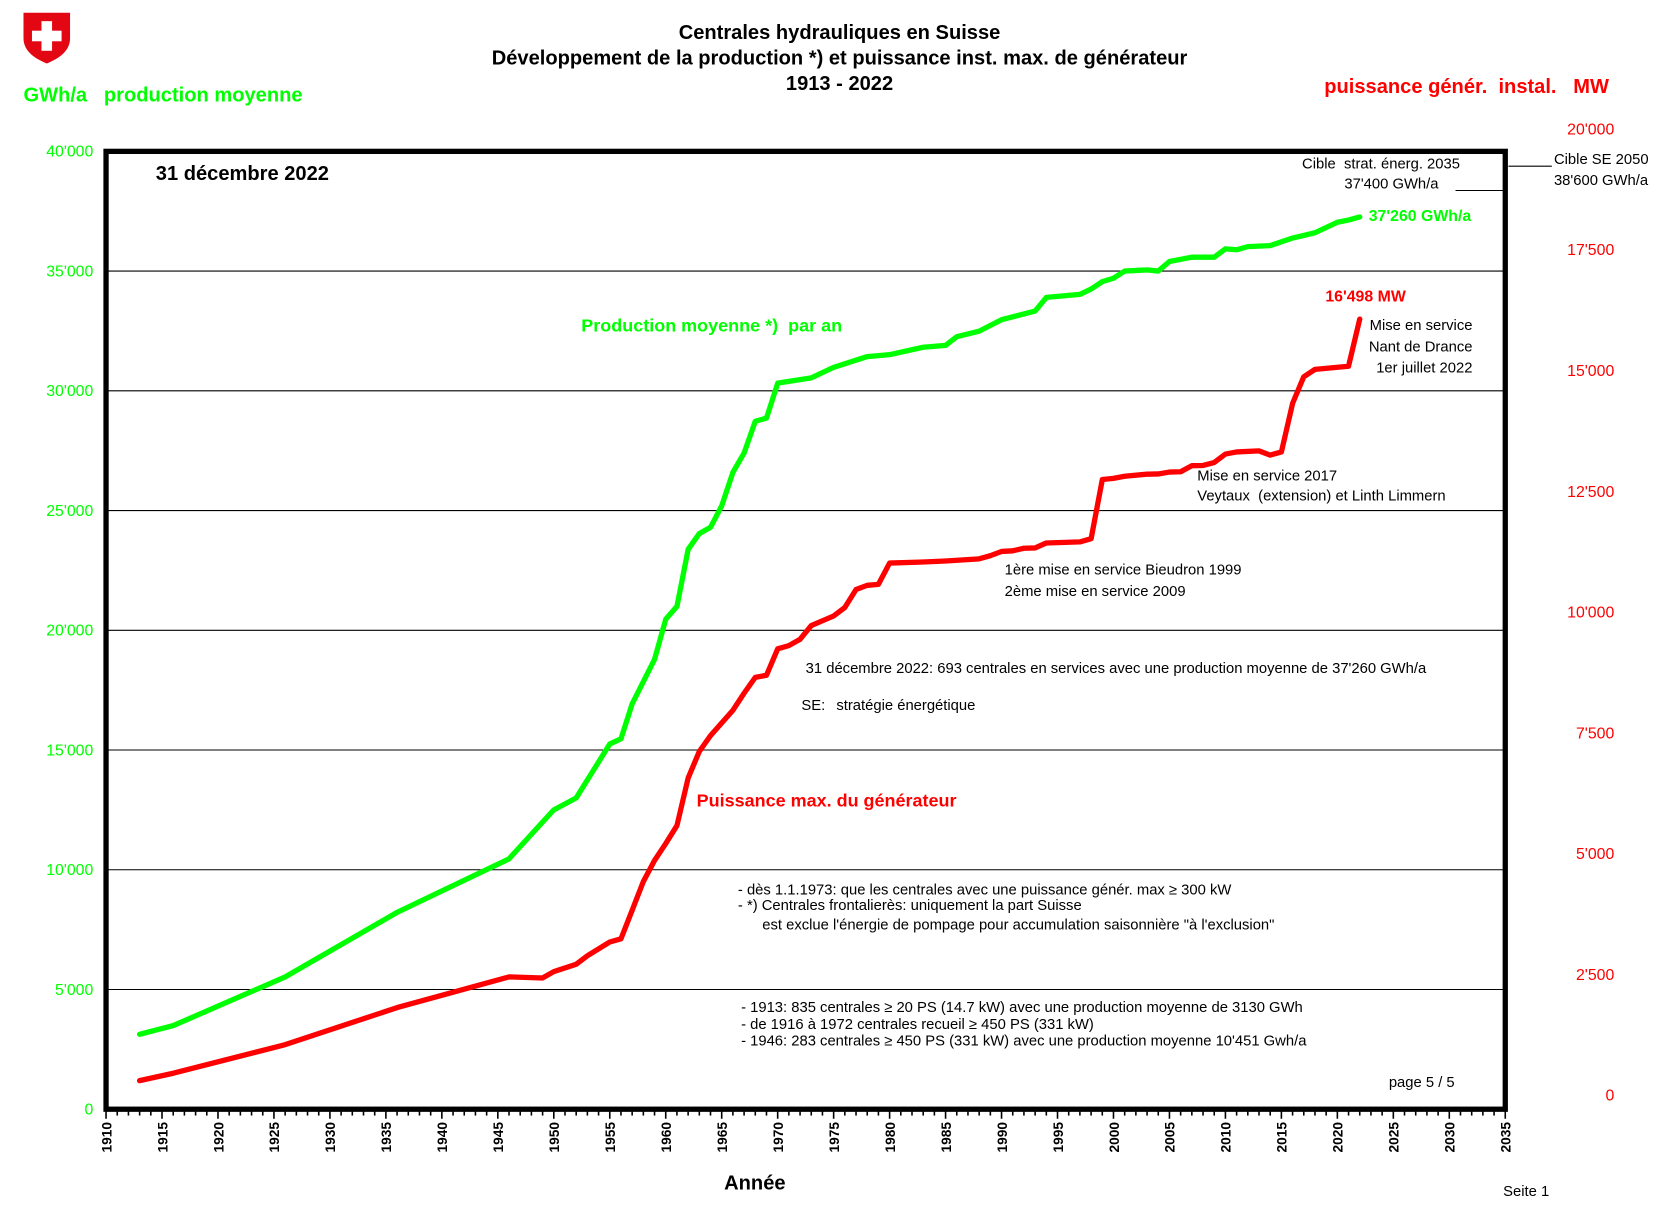 The height and width of the screenshot is (1214, 1660). Describe the element at coordinates (827, 801) in the screenshot. I see `red-series-label: Puissance max. du générateur` at that location.